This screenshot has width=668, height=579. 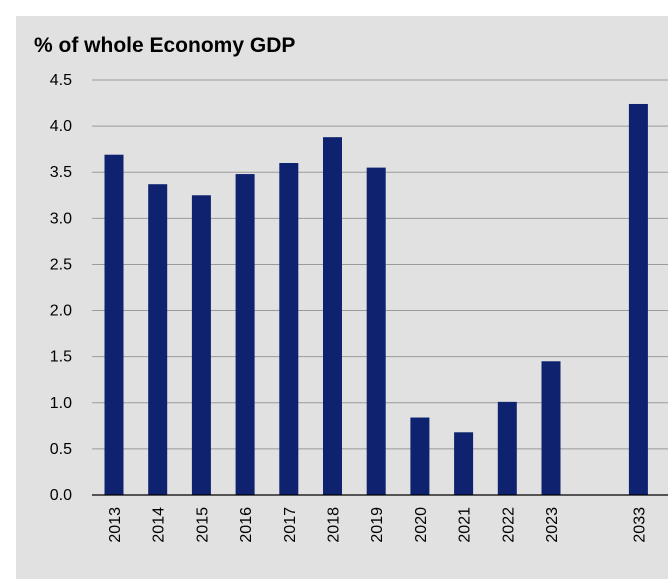 I want to click on y-tick-label: 1.5, so click(x=61, y=357).